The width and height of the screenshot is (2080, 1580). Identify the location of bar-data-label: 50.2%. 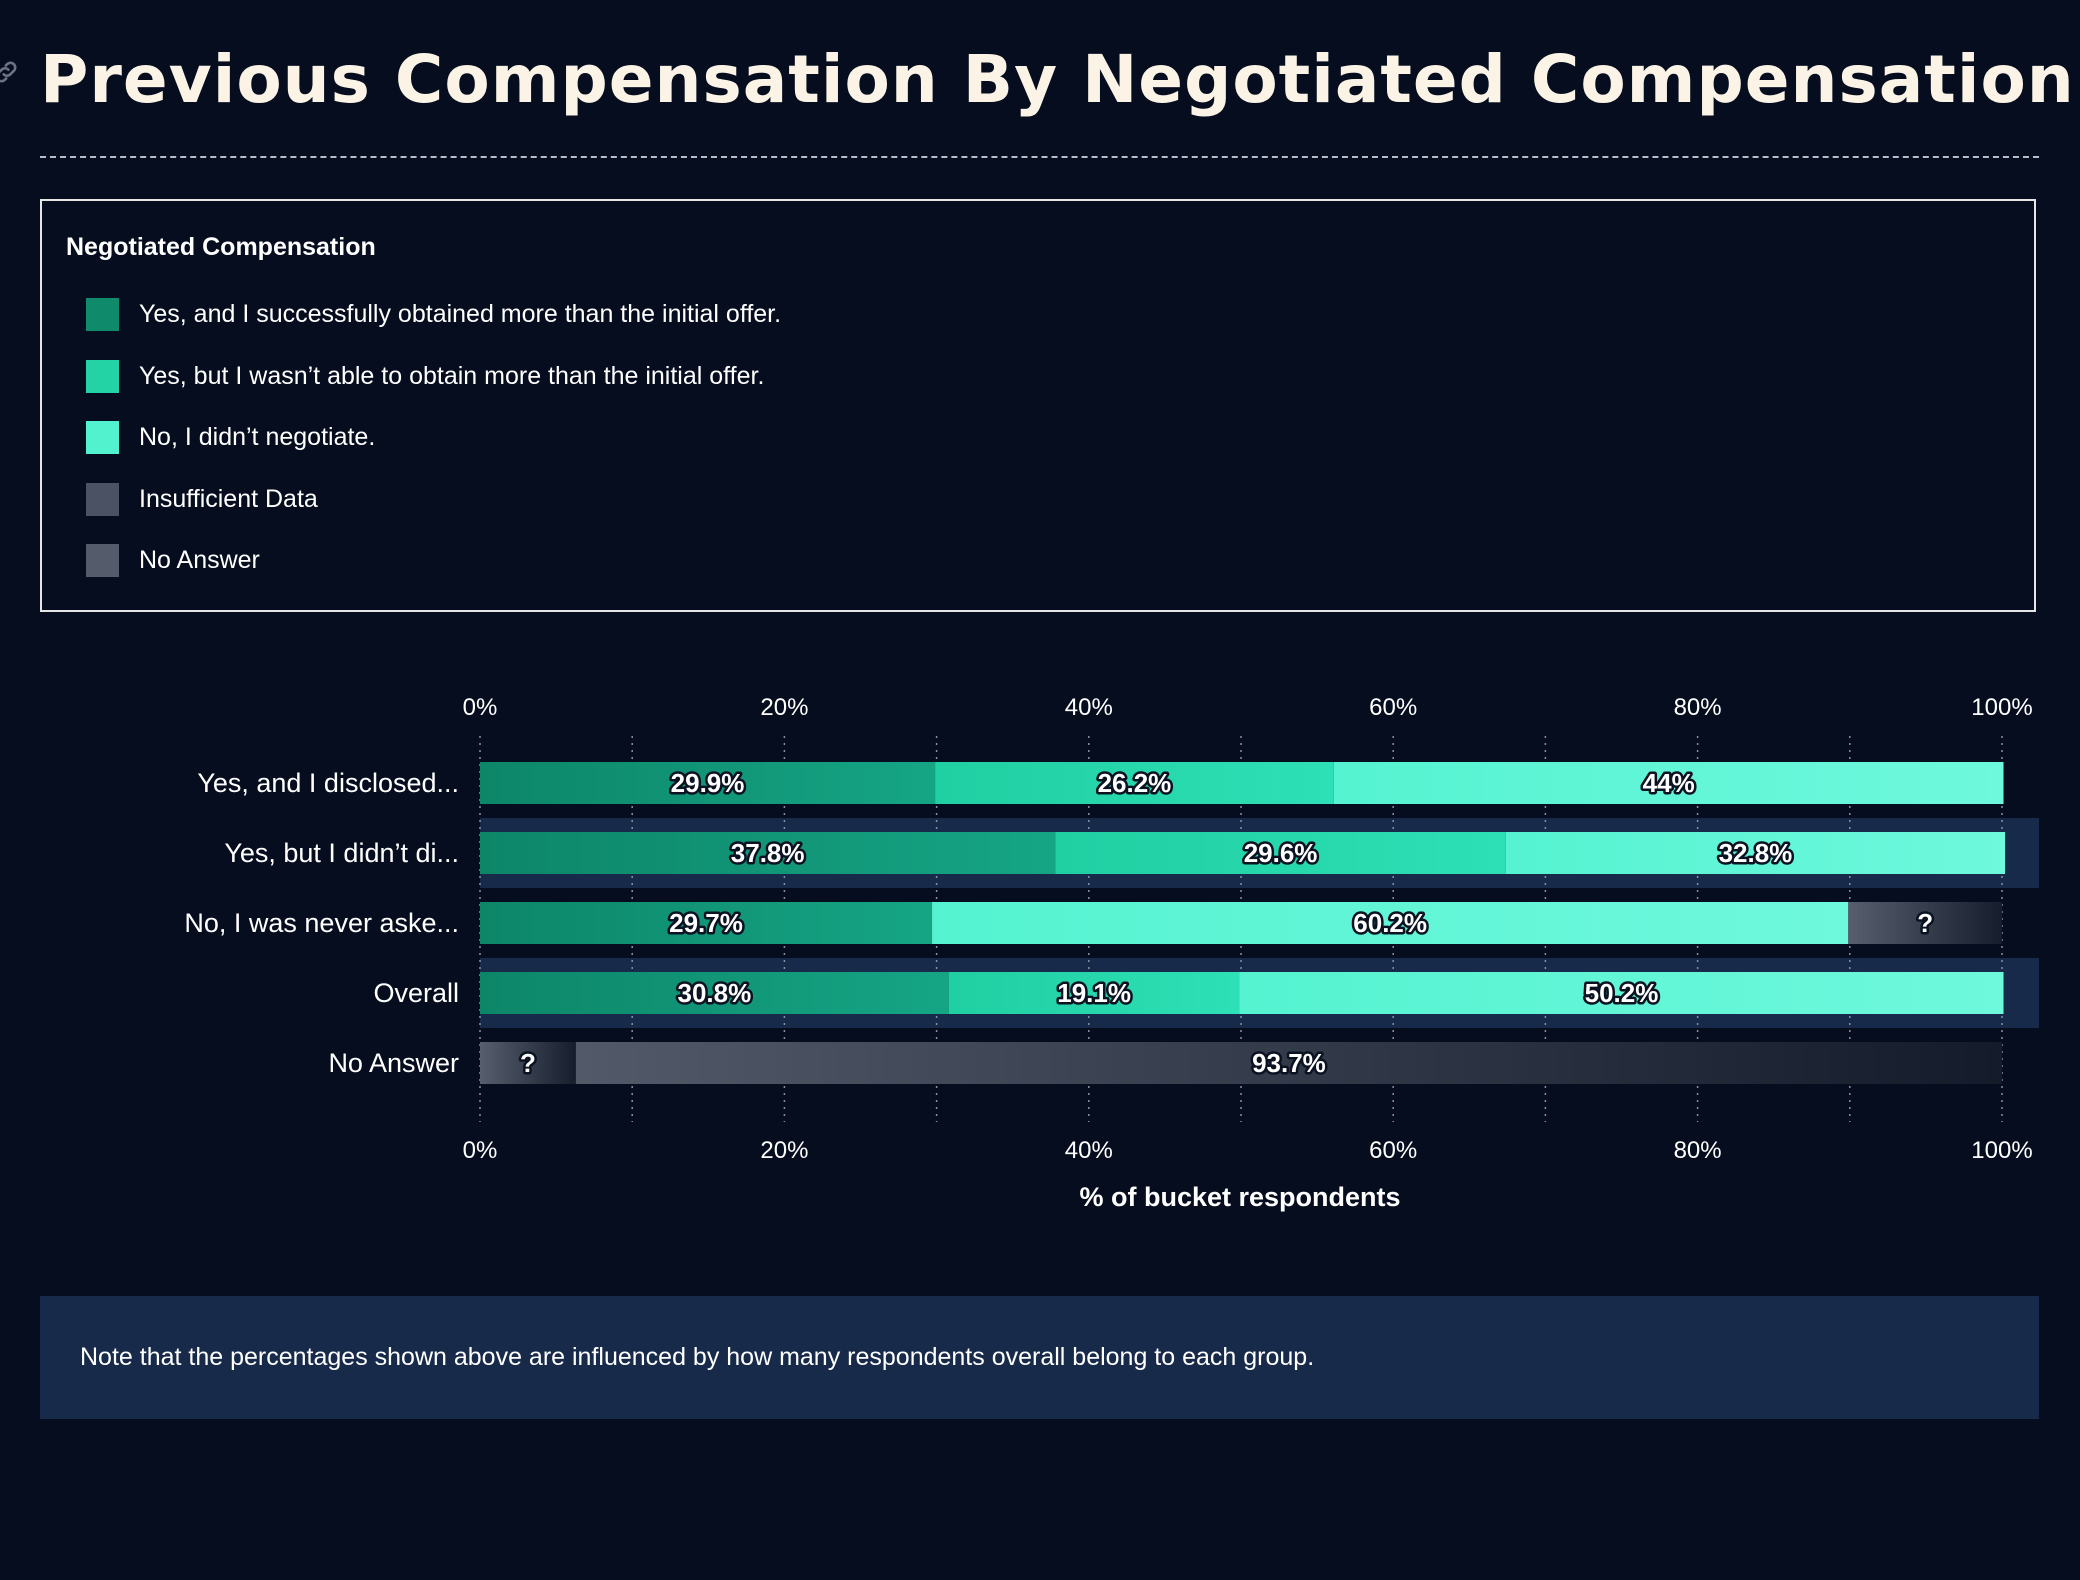
(1622, 993).